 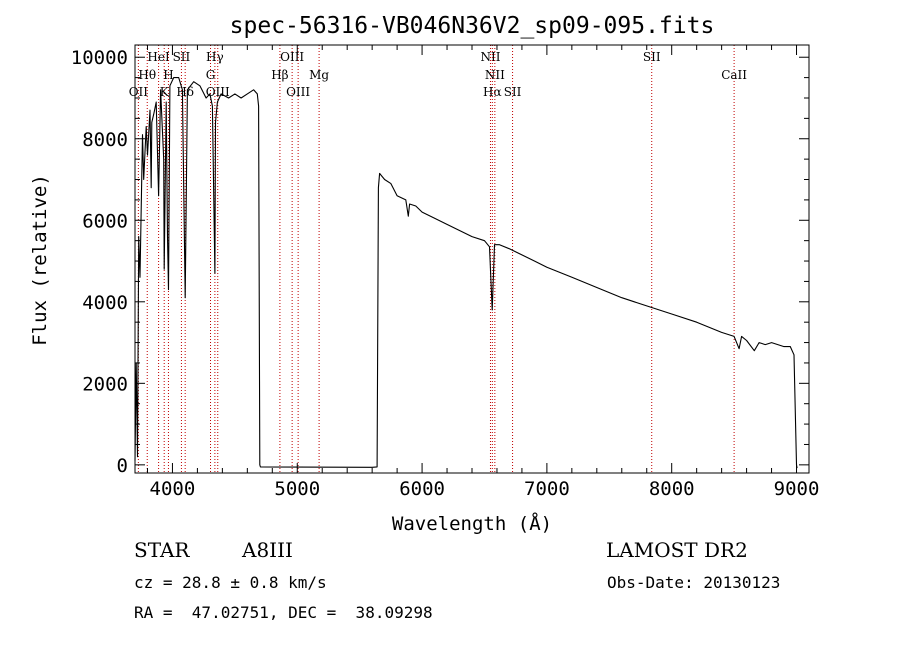 What do you see at coordinates (297, 489) in the screenshot?
I see `x-tick-label-5000: 5000` at bounding box center [297, 489].